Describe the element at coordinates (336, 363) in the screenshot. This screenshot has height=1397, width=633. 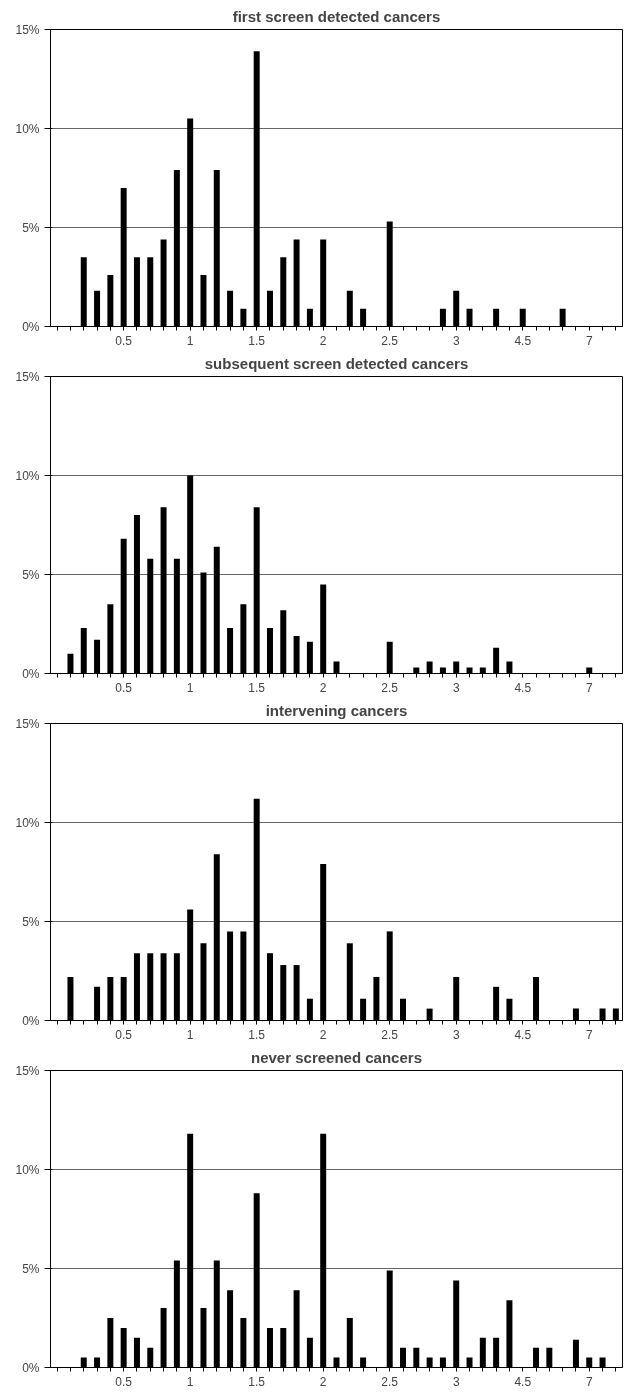
I see `chart-title: subsequent screen detected cancers` at that location.